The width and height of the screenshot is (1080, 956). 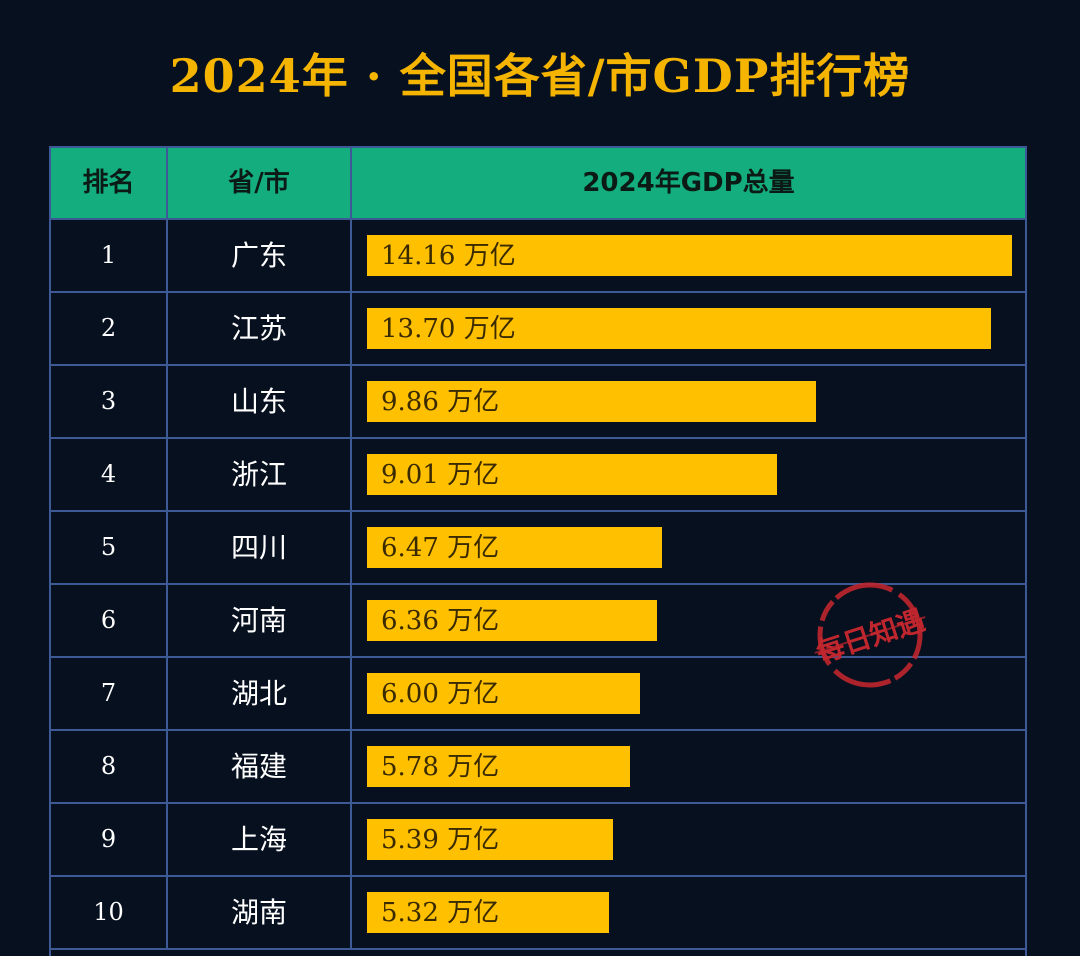 I want to click on gdp-value-label: 6.00 万亿, so click(x=440, y=694).